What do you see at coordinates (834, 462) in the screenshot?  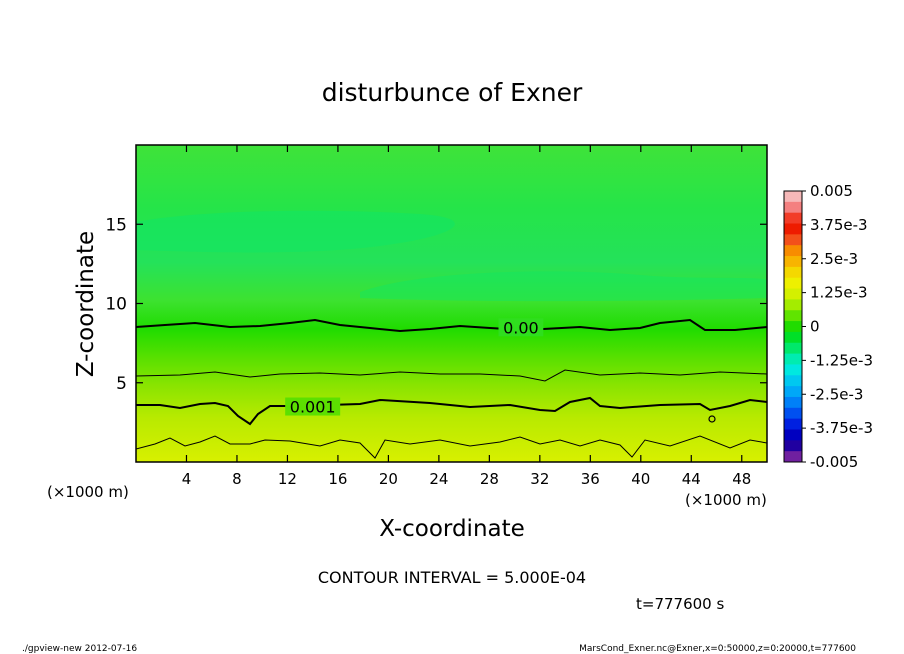 I see `colorbar-label: -0.005` at bounding box center [834, 462].